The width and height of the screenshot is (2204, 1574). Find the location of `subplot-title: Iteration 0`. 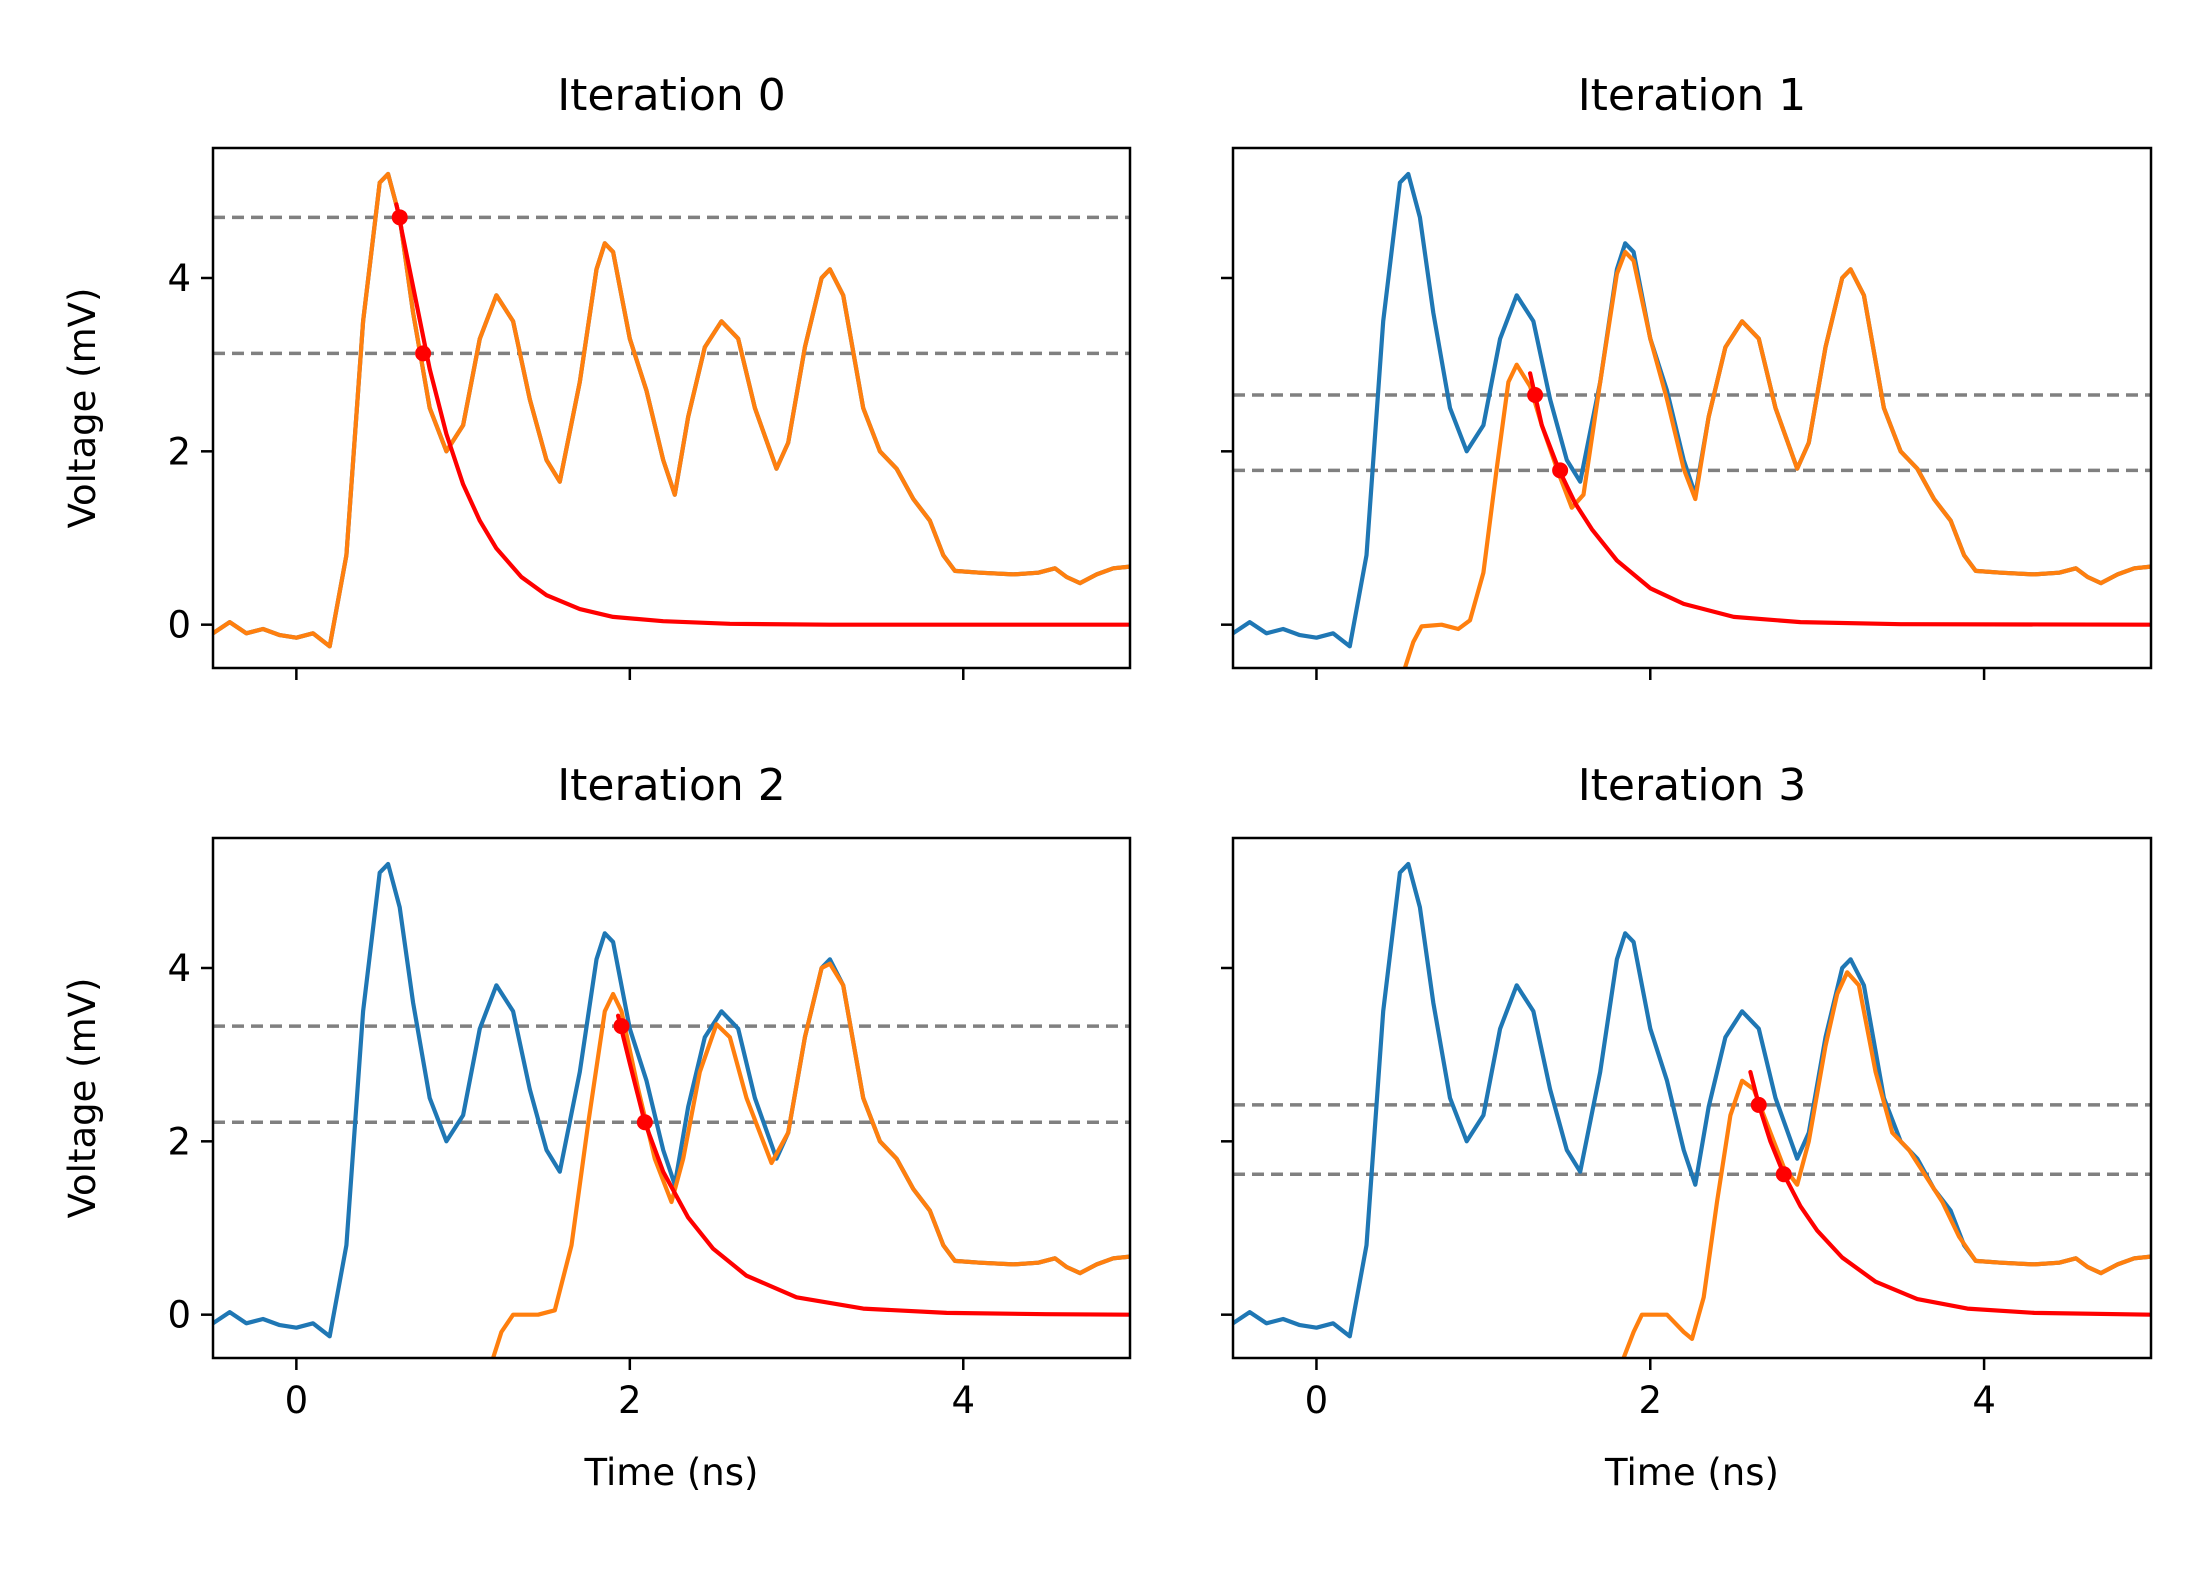

subplot-title: Iteration 0 is located at coordinates (671, 95).